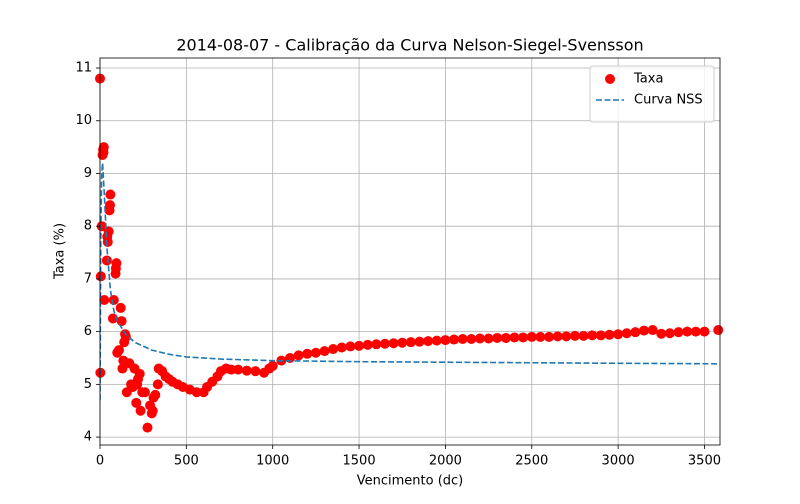  I want to click on y-tick-label: 11, so click(83, 68).